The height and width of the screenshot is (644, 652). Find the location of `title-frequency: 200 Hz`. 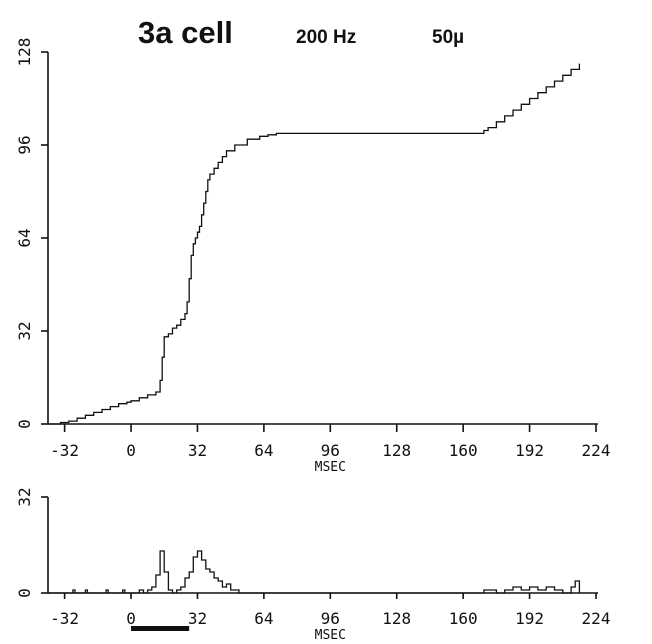

title-frequency: 200 Hz is located at coordinates (326, 37).